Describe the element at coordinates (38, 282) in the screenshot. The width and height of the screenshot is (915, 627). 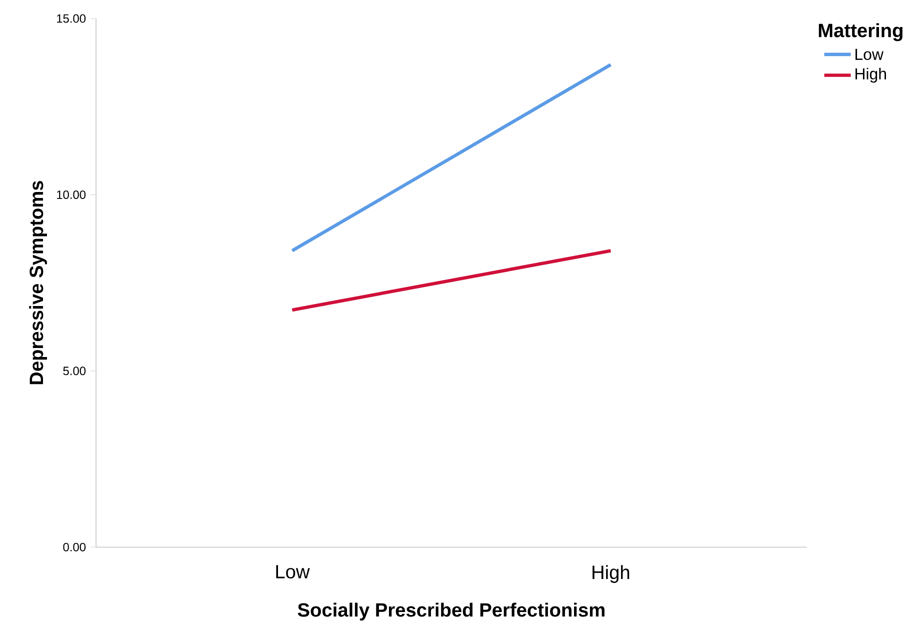
I see `y-axis-title: Depressive Symptoms` at that location.